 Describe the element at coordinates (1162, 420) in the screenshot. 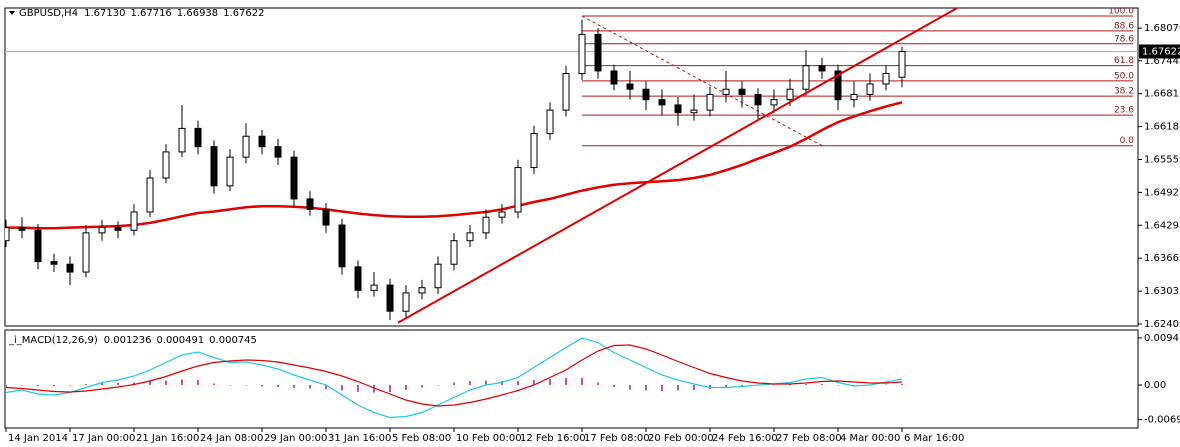

I see `macd-y-tick-label: -0.006926` at that location.